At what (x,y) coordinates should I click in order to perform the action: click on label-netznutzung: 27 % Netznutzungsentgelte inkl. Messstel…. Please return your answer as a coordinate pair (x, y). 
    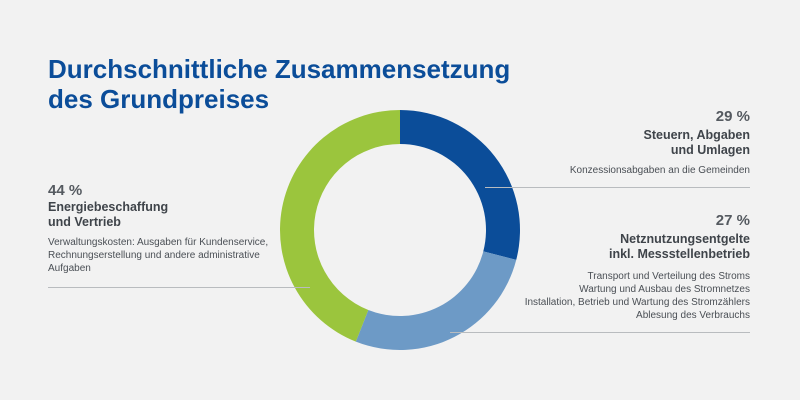
    Looking at the image, I should click on (600, 272).